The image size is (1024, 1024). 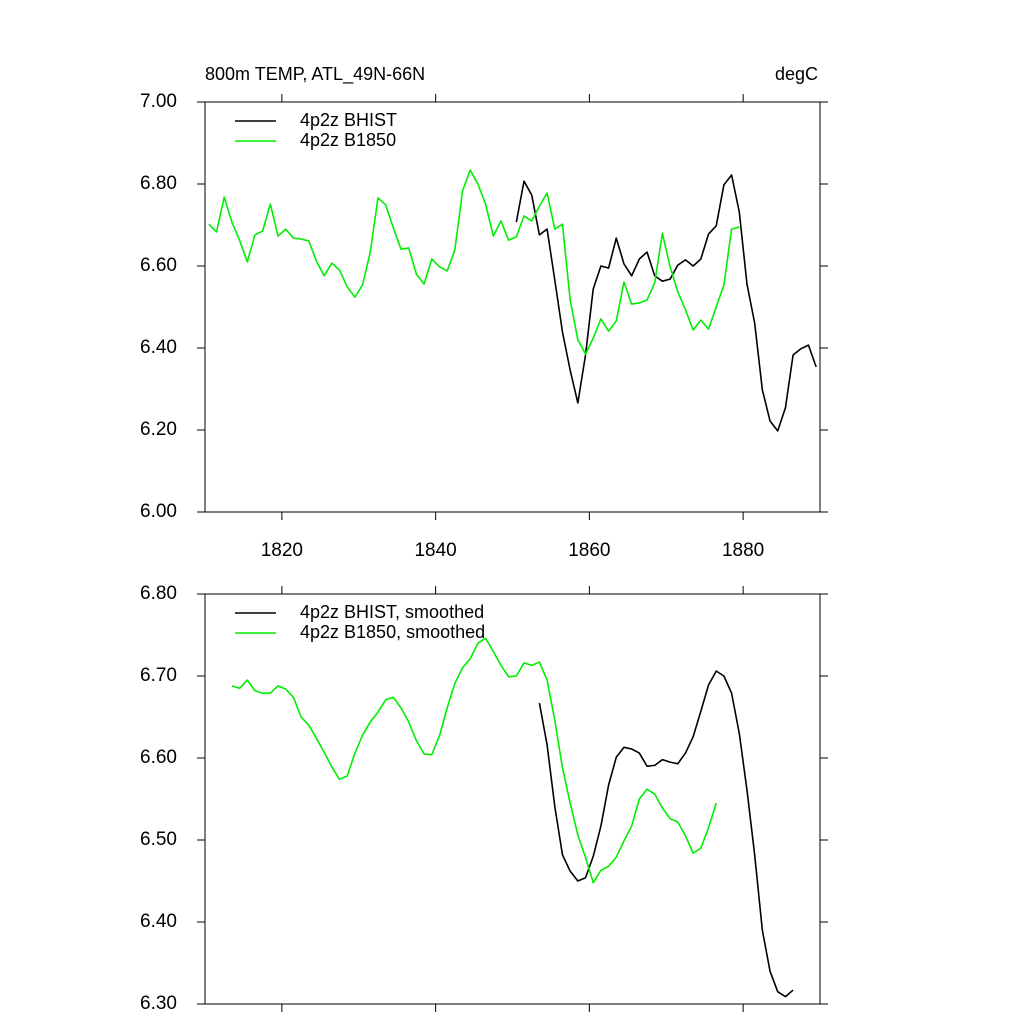 I want to click on legend-label: 4p2z BHIST, smoothed, so click(x=392, y=612).